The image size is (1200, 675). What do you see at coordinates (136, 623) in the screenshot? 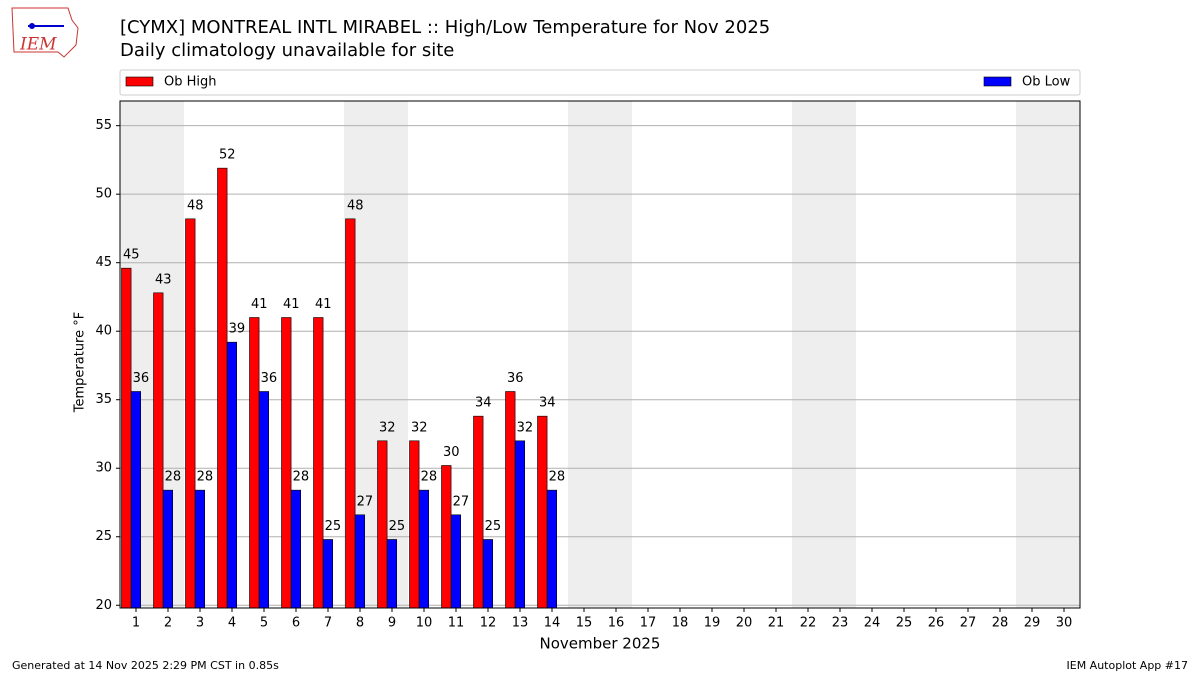
I see `x-tick-label: 1` at bounding box center [136, 623].